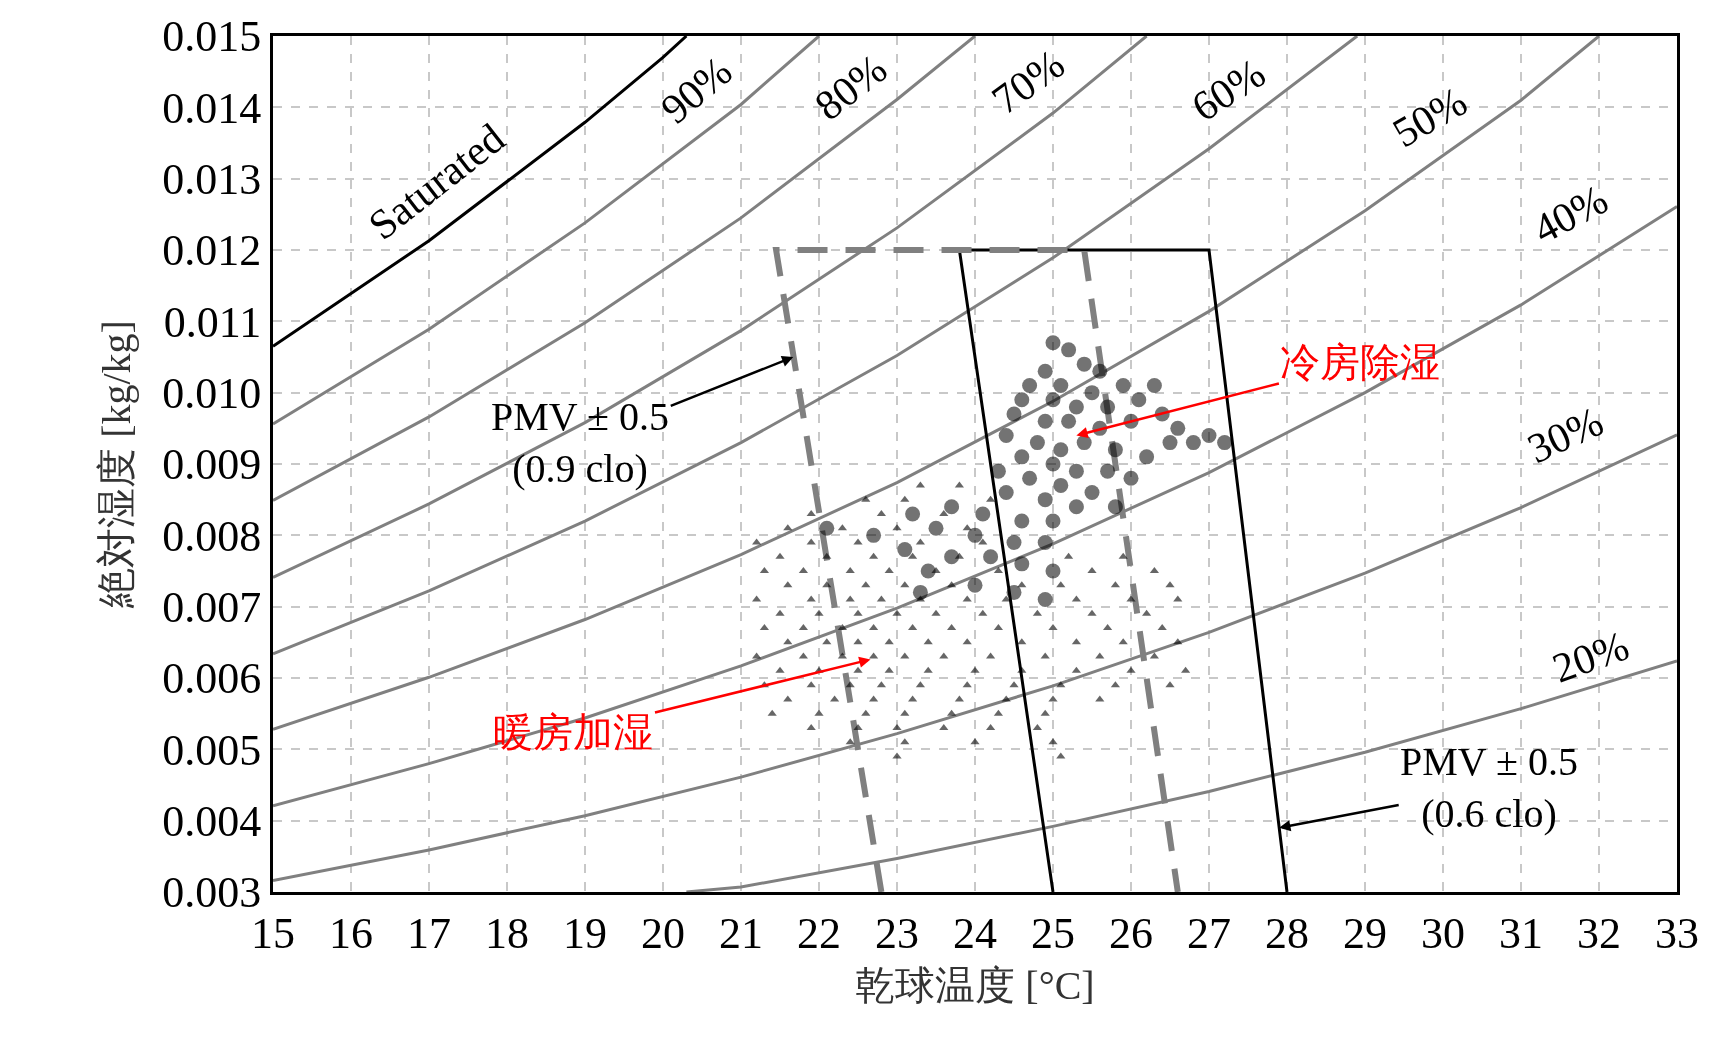 This screenshot has height=1055, width=1711. I want to click on x-tick-label: 18, so click(507, 933).